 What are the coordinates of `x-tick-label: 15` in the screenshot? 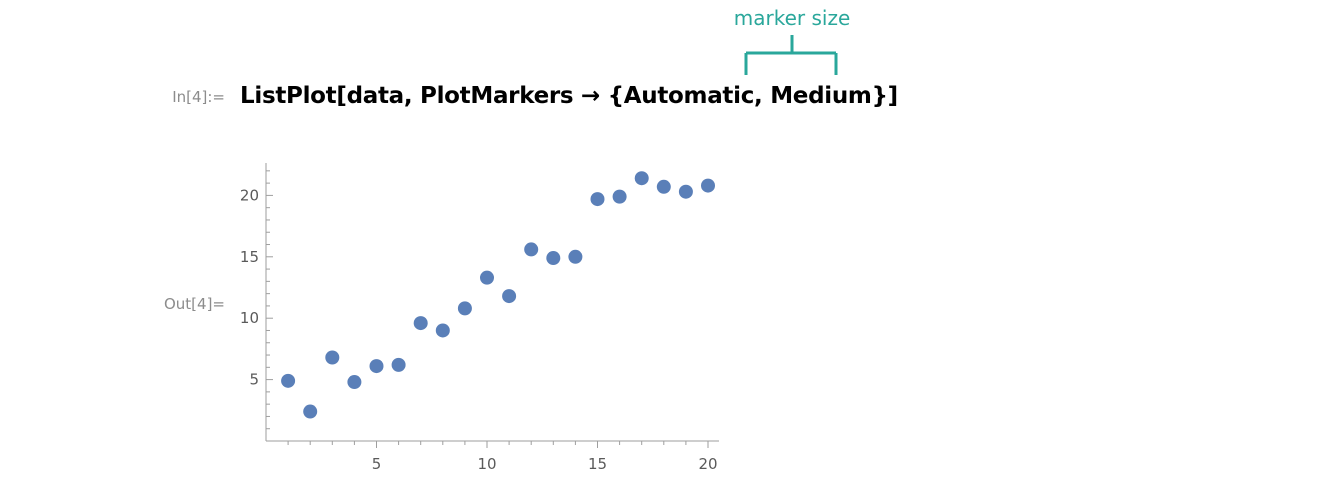 It's located at (597, 464).